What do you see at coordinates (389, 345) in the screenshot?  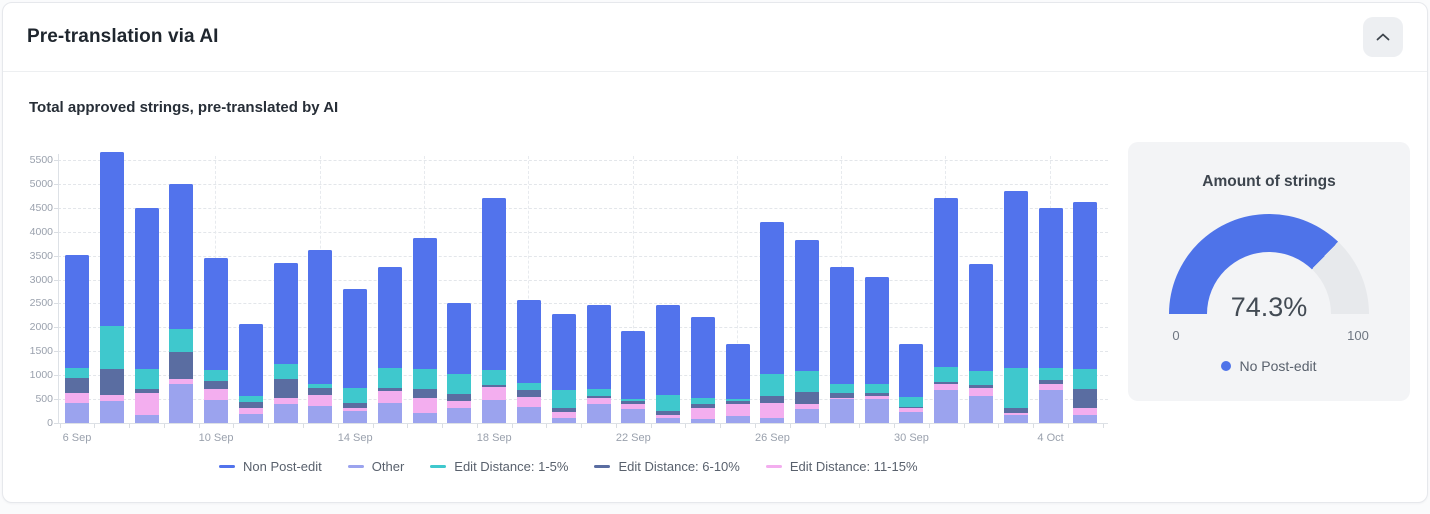 I see `bar-15-sep` at bounding box center [389, 345].